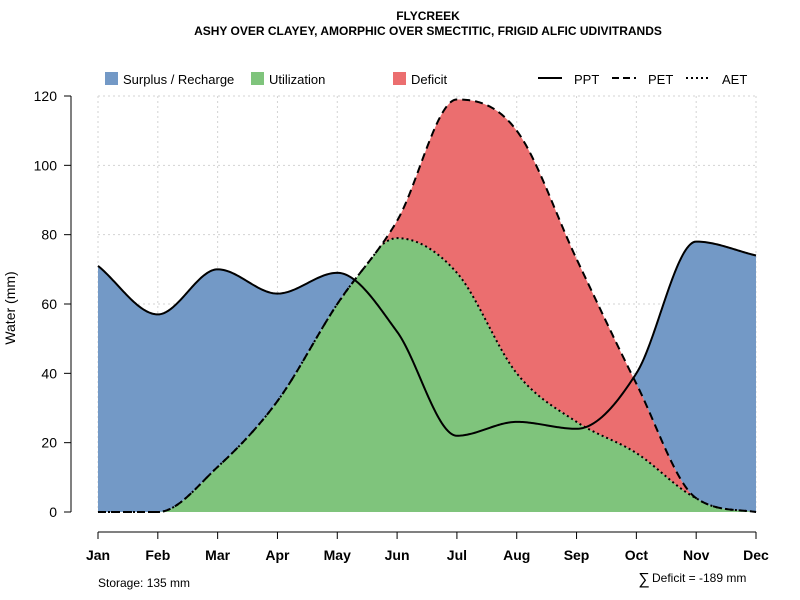 The width and height of the screenshot is (800, 600). Describe the element at coordinates (217, 555) in the screenshot. I see `x-tick-label: Mar` at that location.